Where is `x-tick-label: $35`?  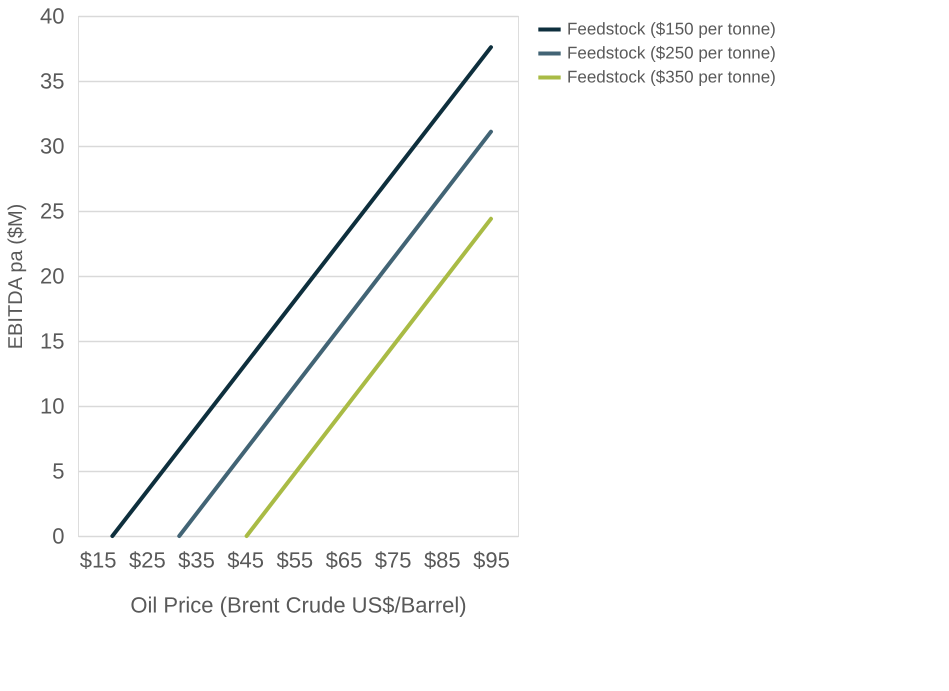 x-tick-label: $35 is located at coordinates (196, 560).